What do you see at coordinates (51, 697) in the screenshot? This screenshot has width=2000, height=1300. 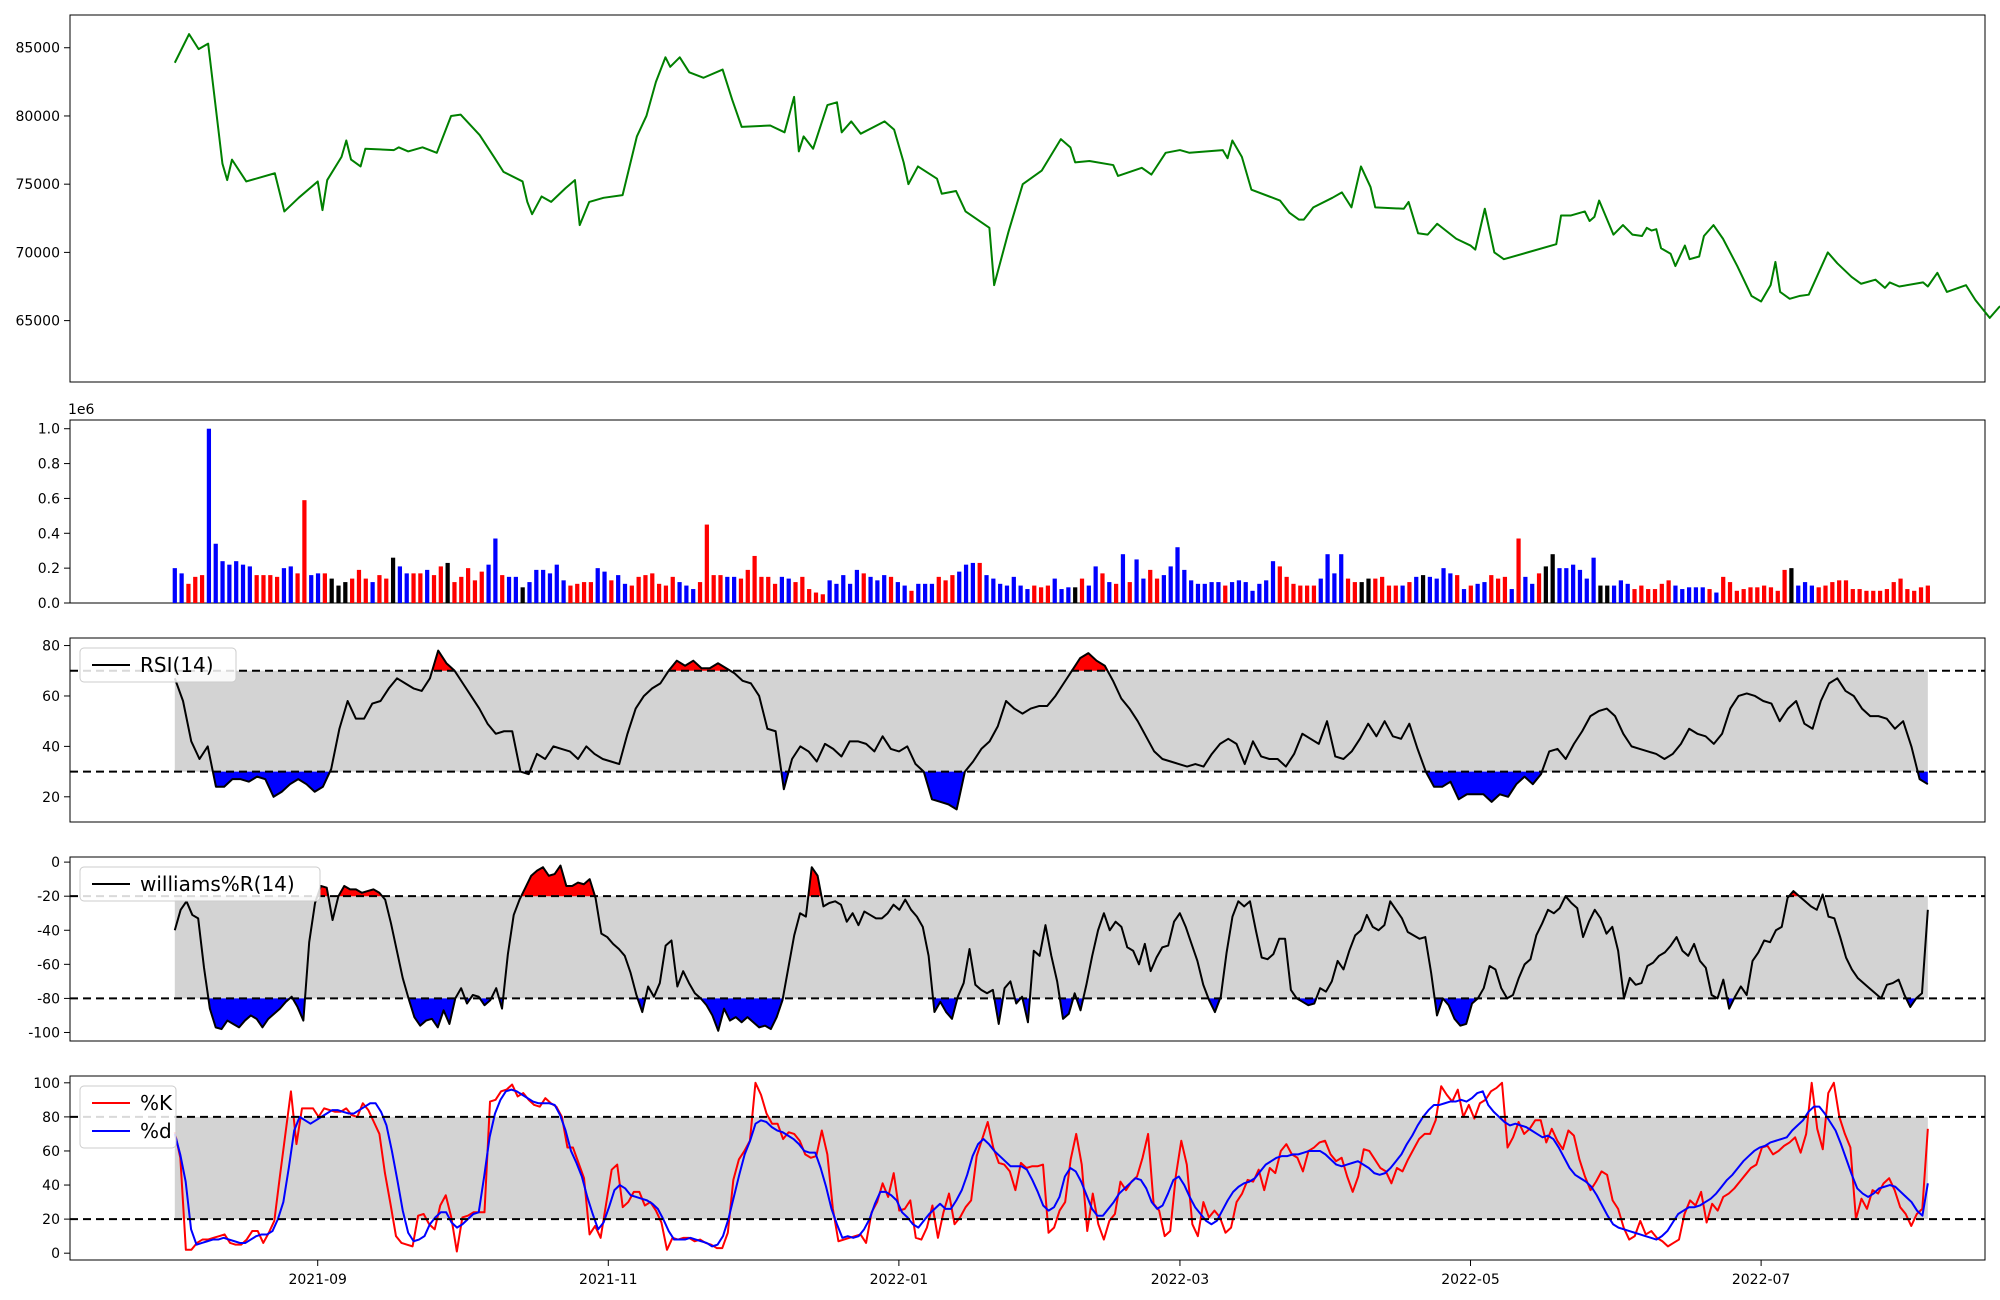 I see `rsi-ytick-label: 60` at bounding box center [51, 697].